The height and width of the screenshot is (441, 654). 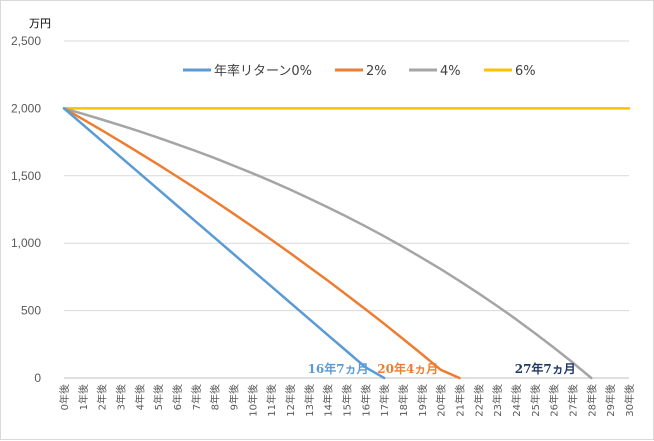 I want to click on x-tick-label: 14年後, so click(x=328, y=400).